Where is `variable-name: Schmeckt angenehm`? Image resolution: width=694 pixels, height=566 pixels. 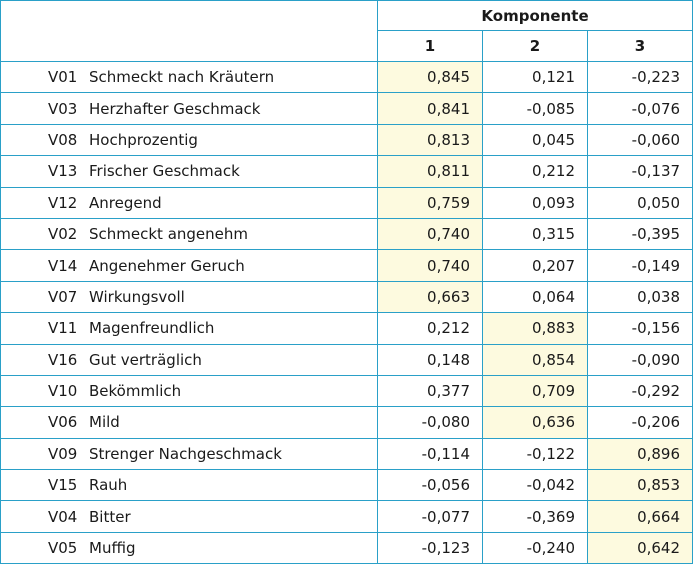 variable-name: Schmeckt angenehm is located at coordinates (169, 234).